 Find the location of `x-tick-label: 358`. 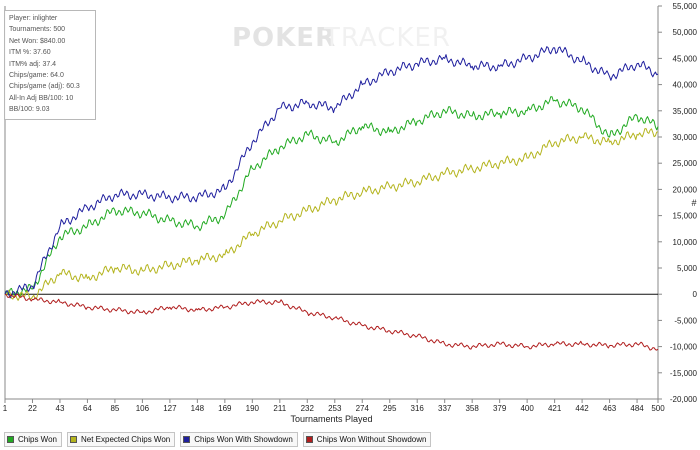

x-tick-label: 358 is located at coordinates (472, 408).